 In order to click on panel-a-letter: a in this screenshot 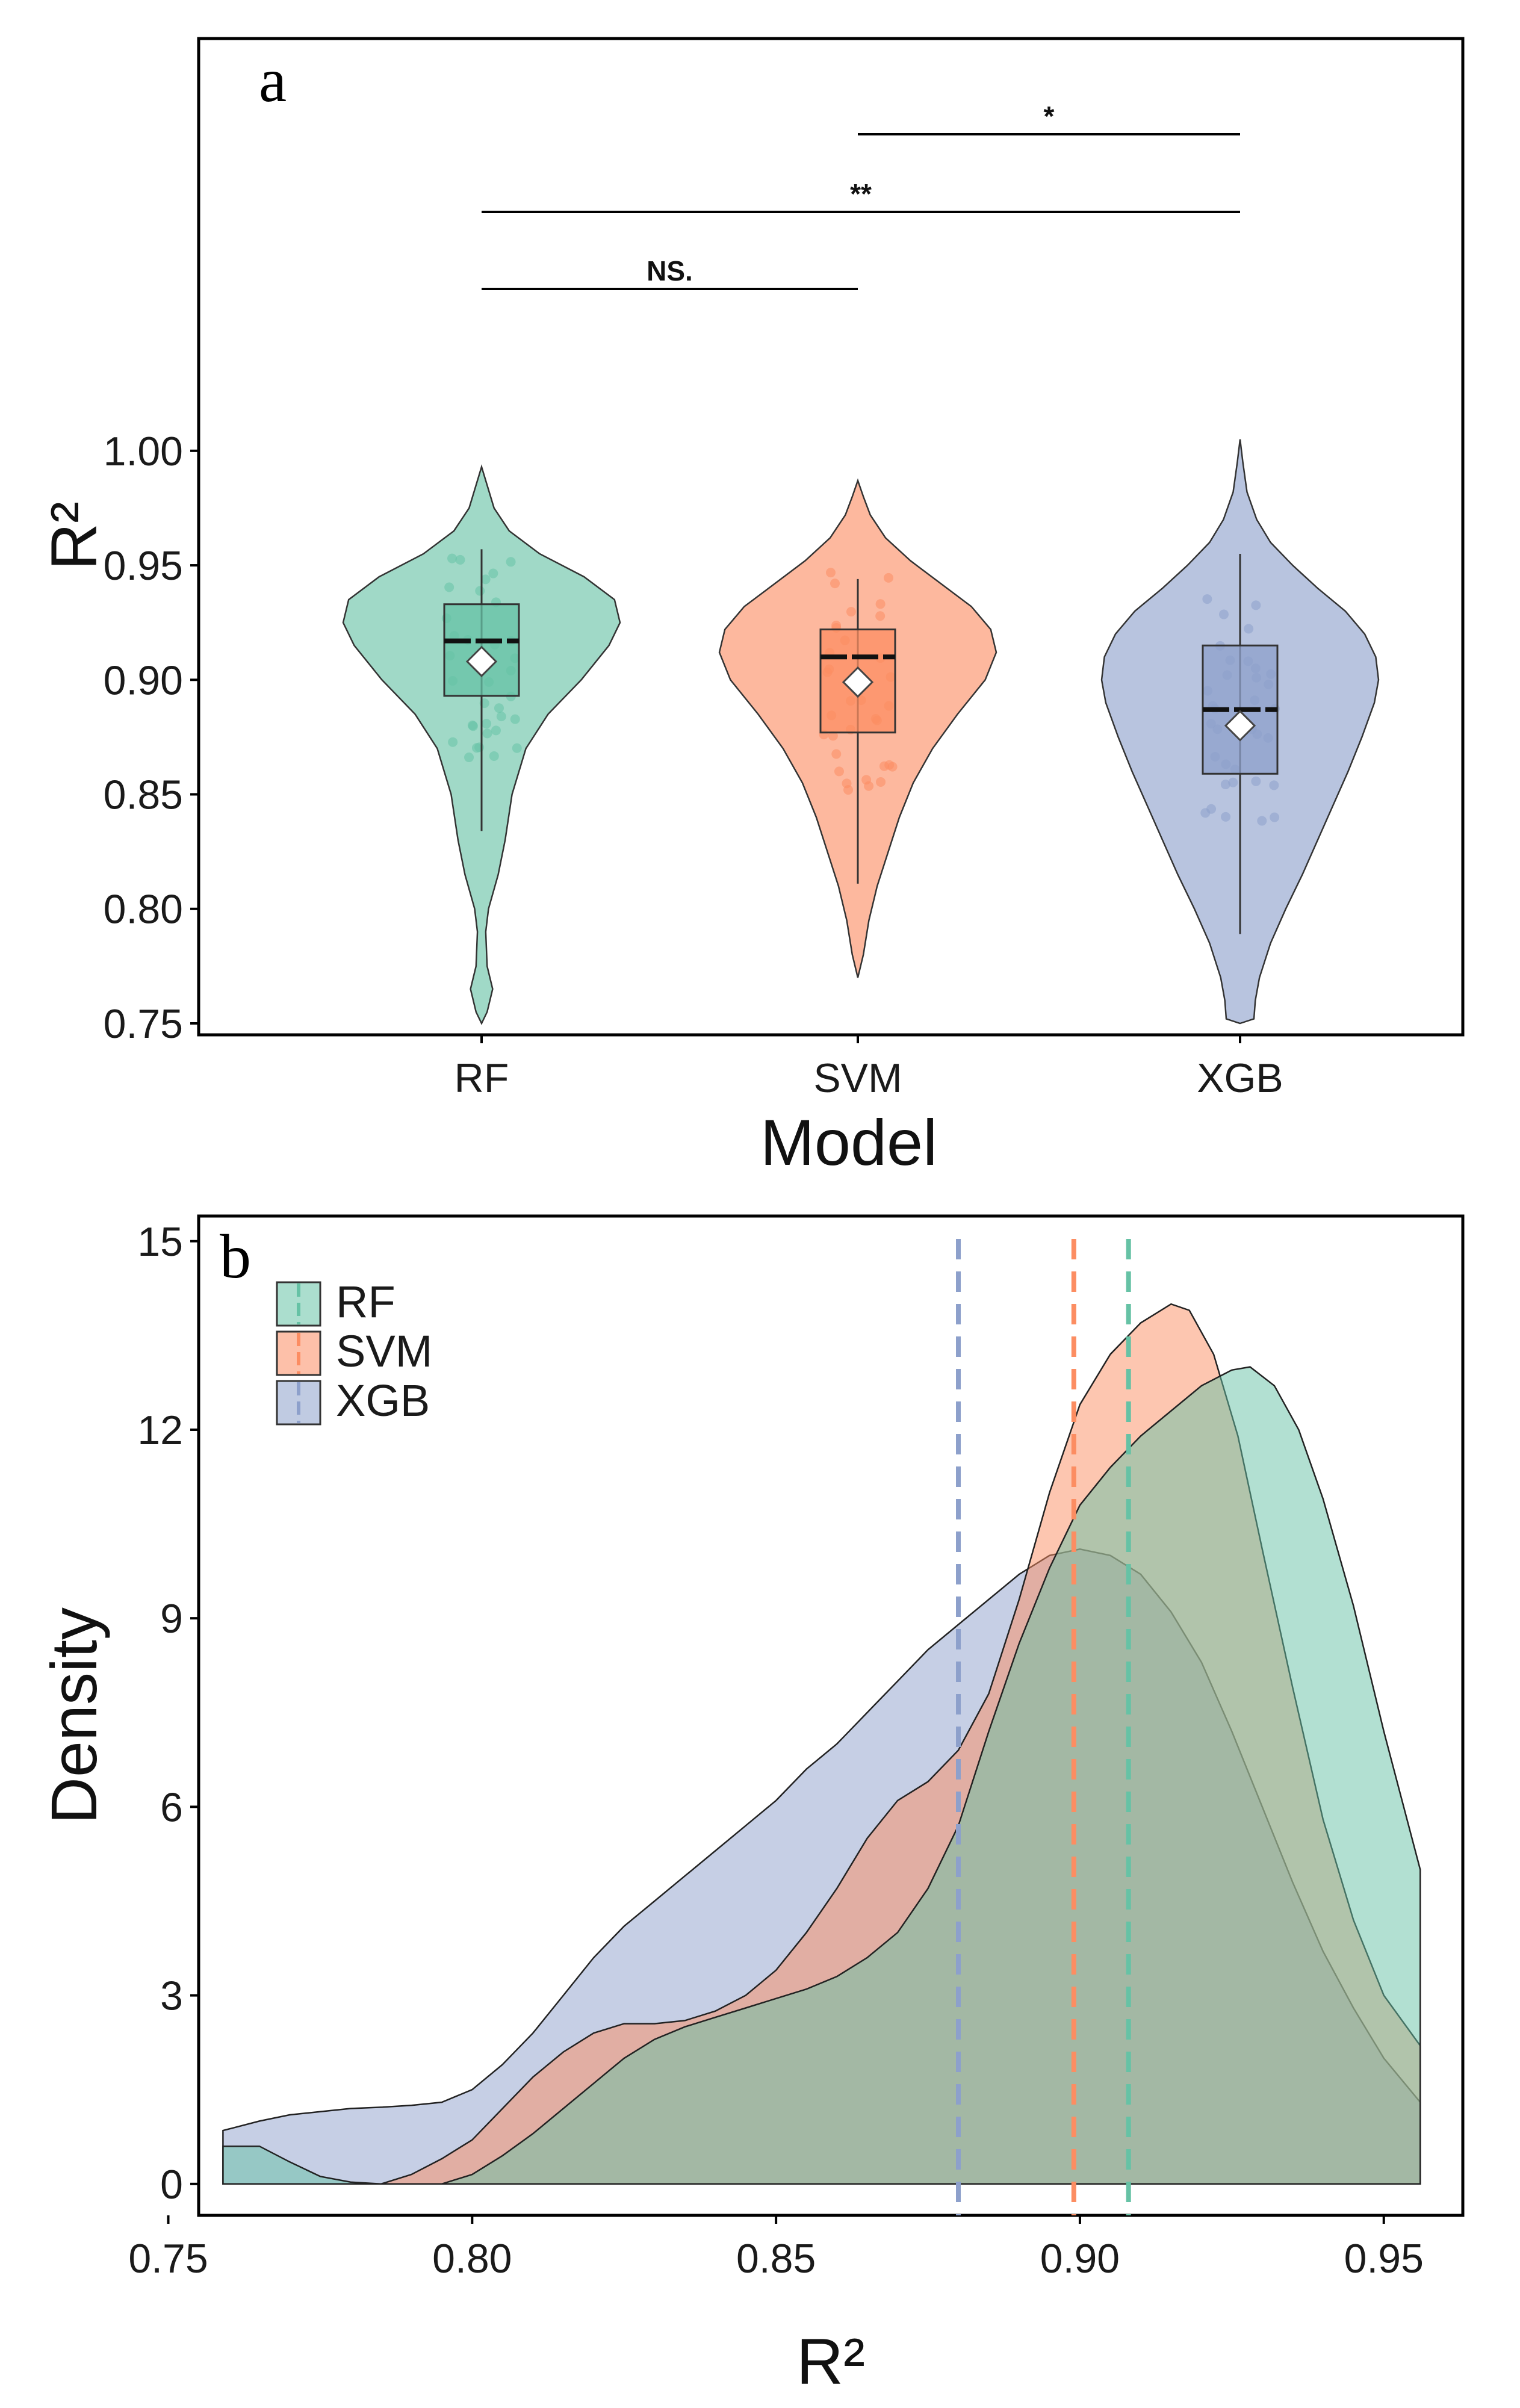, I will do `click(273, 80)`.